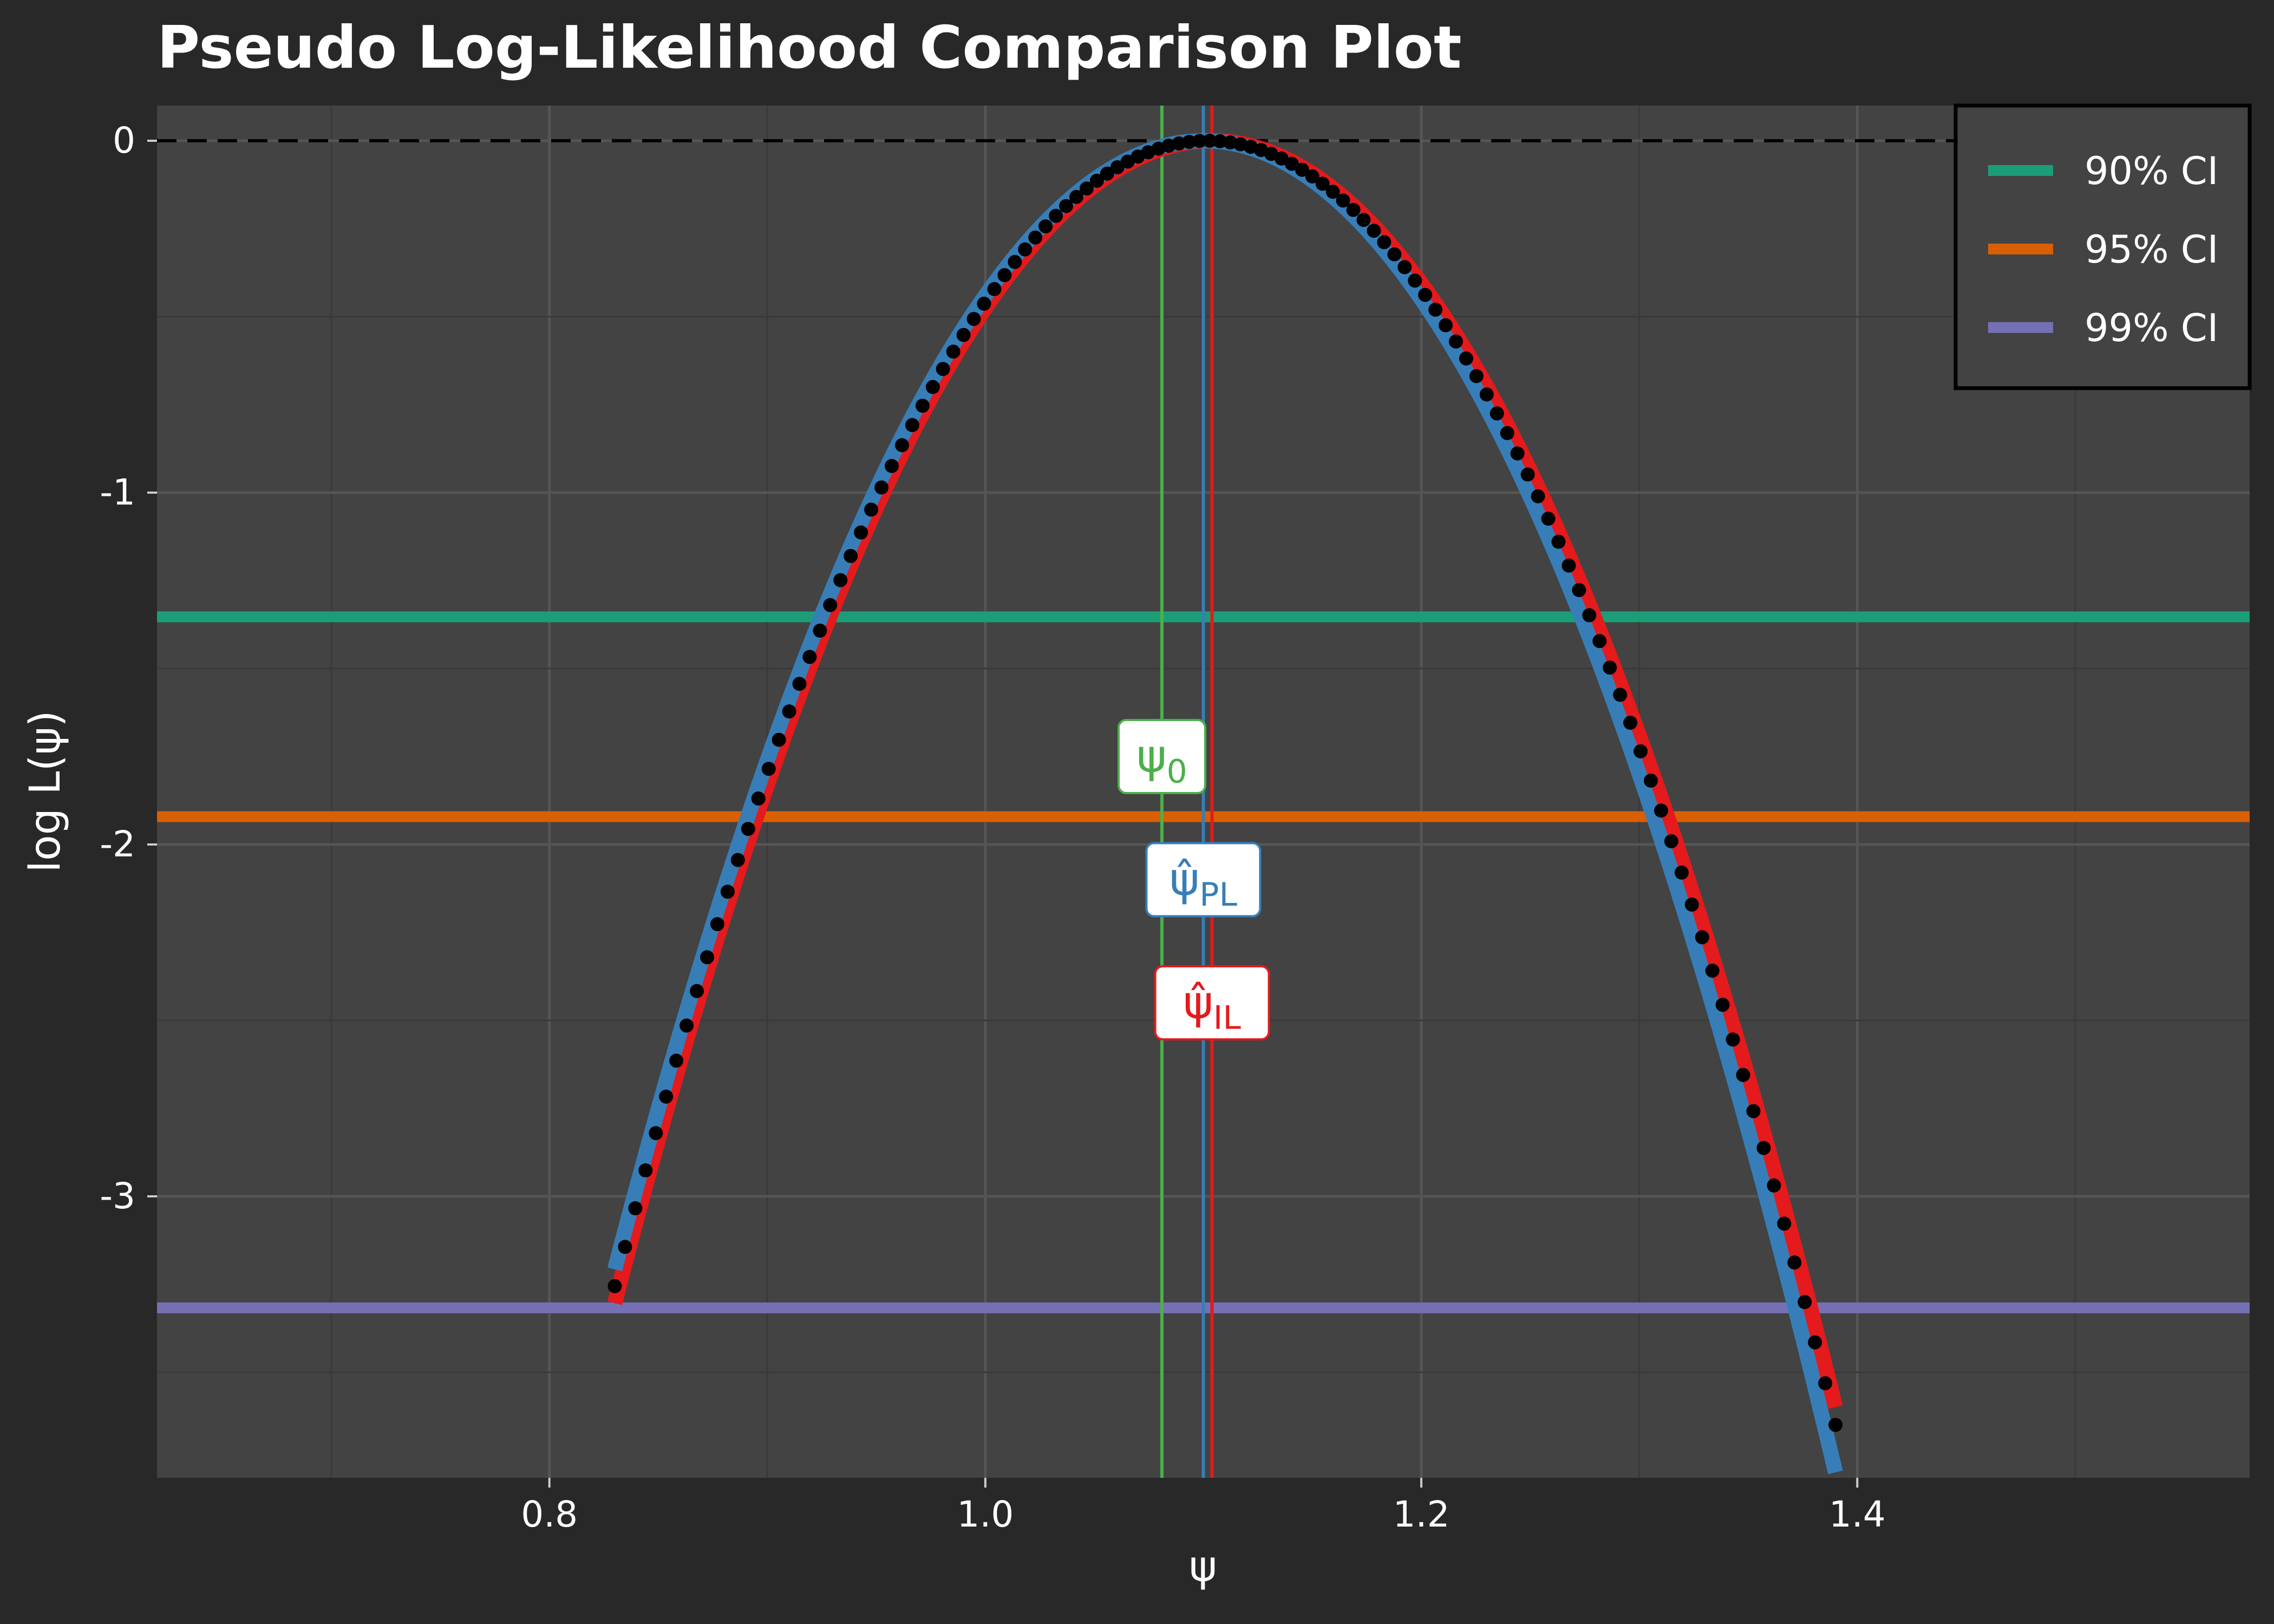 The width and height of the screenshot is (2274, 1624). What do you see at coordinates (46, 791) in the screenshot?
I see `y-axis-title: log L(ψ)` at bounding box center [46, 791].